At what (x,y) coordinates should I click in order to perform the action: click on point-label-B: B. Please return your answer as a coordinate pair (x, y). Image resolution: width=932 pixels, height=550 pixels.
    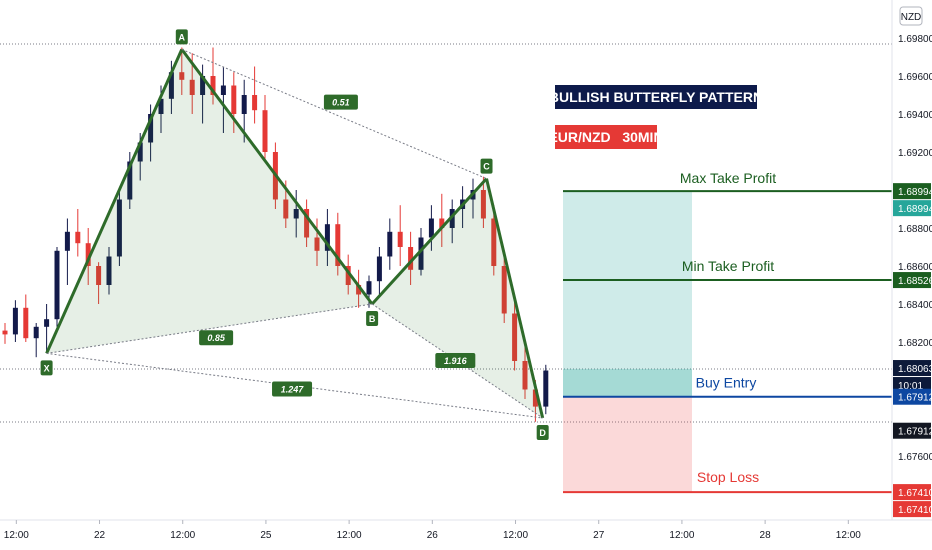
    Looking at the image, I should click on (372, 319).